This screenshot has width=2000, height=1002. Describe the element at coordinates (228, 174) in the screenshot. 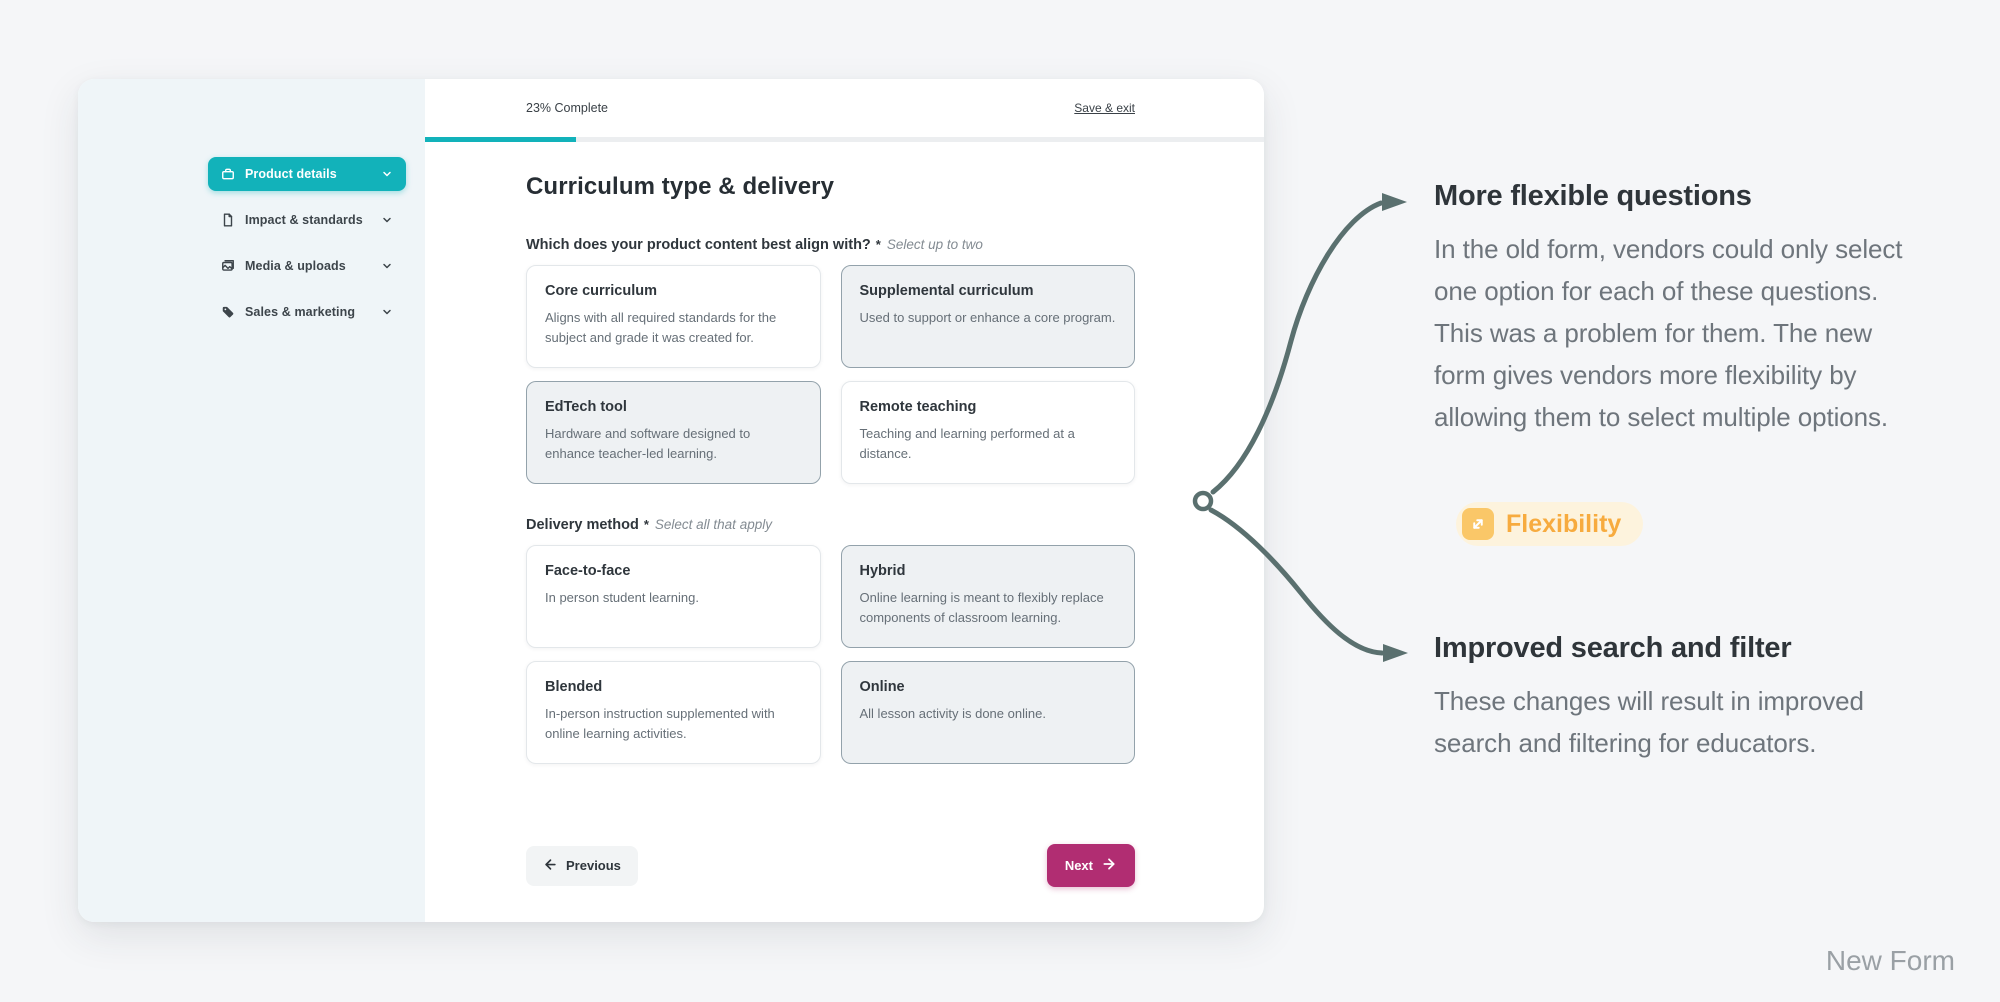

I see `briefcase-icon` at that location.